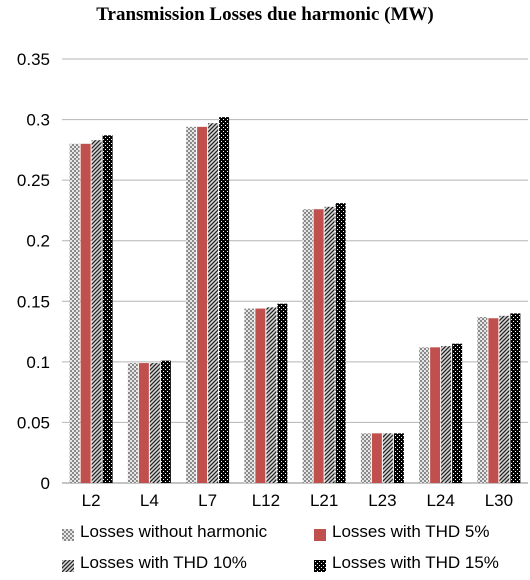 Image resolution: width=530 pixels, height=580 pixels. I want to click on x-tick-label: L7, so click(207, 500).